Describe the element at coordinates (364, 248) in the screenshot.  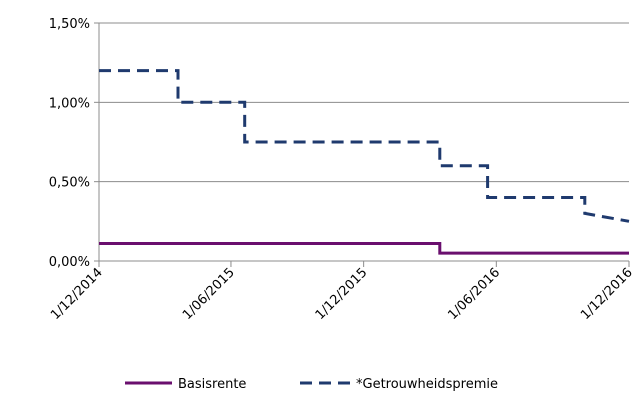
I see `series-line-basisrente` at that location.